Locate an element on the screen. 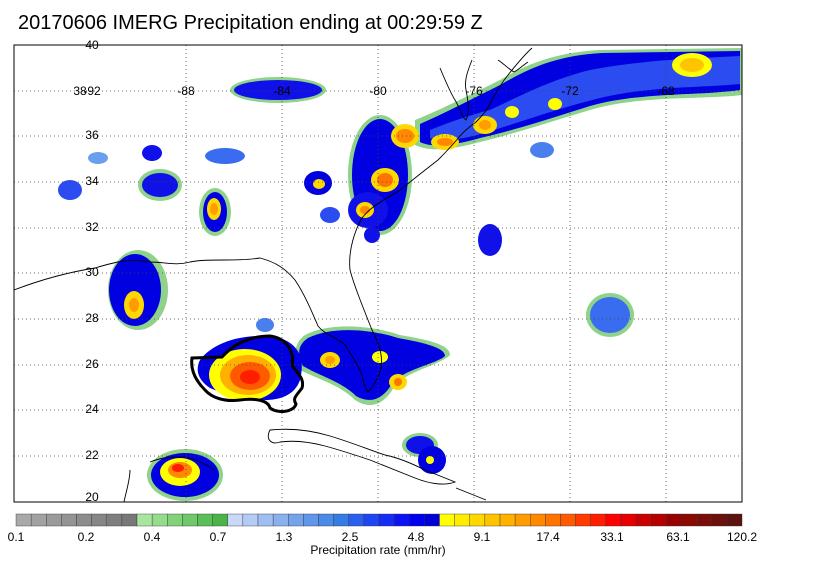 This screenshot has width=826, height=571. colorbar-tick: 120.2 is located at coordinates (742, 537).